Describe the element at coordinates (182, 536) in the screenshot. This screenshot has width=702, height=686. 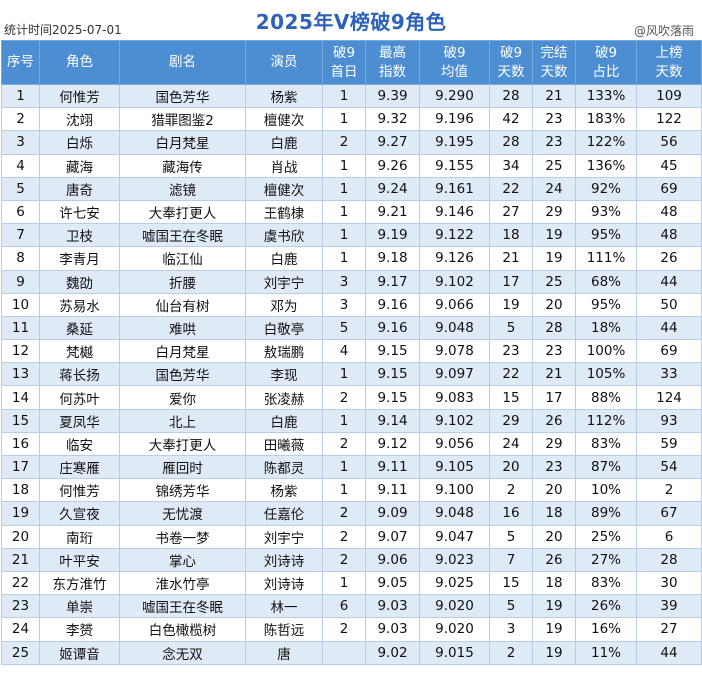
I see `col-drama-cell: 书卷一梦` at that location.